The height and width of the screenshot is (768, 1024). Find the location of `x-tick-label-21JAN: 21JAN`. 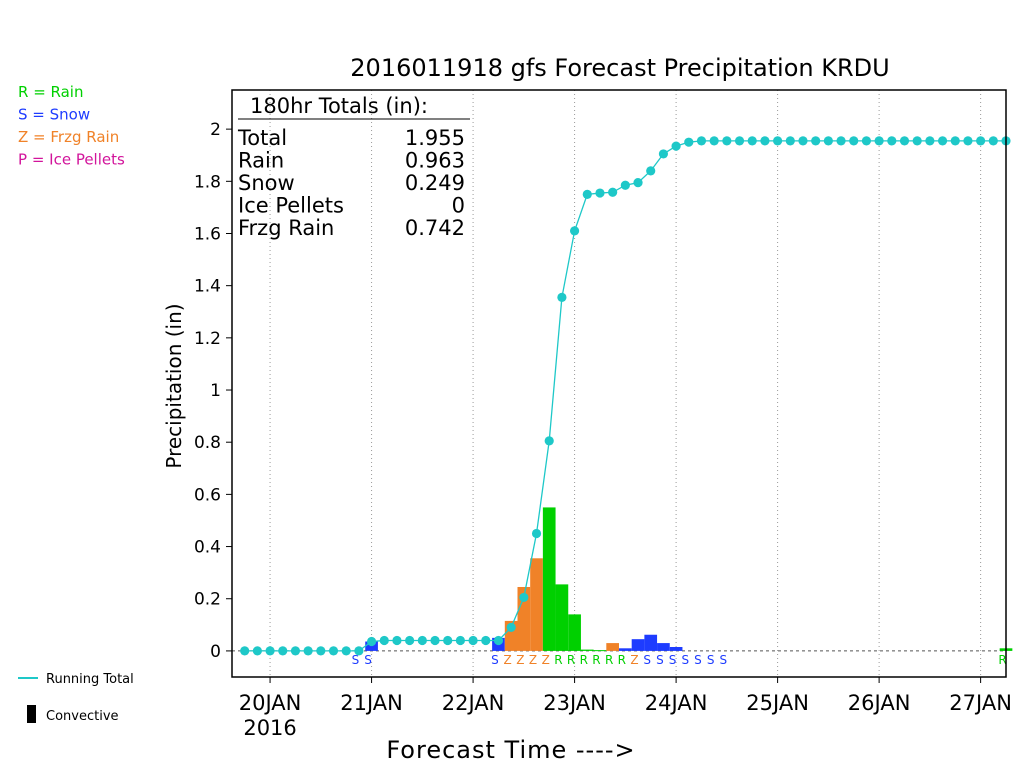

x-tick-label-21JAN: 21JAN is located at coordinates (371, 703).